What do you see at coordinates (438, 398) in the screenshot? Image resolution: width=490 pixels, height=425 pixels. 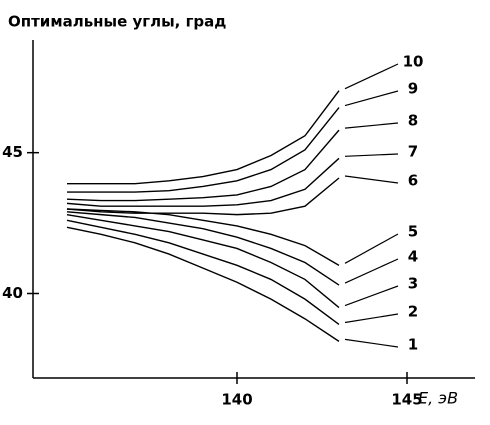 I see `x-axis-label: E, эВ` at bounding box center [438, 398].